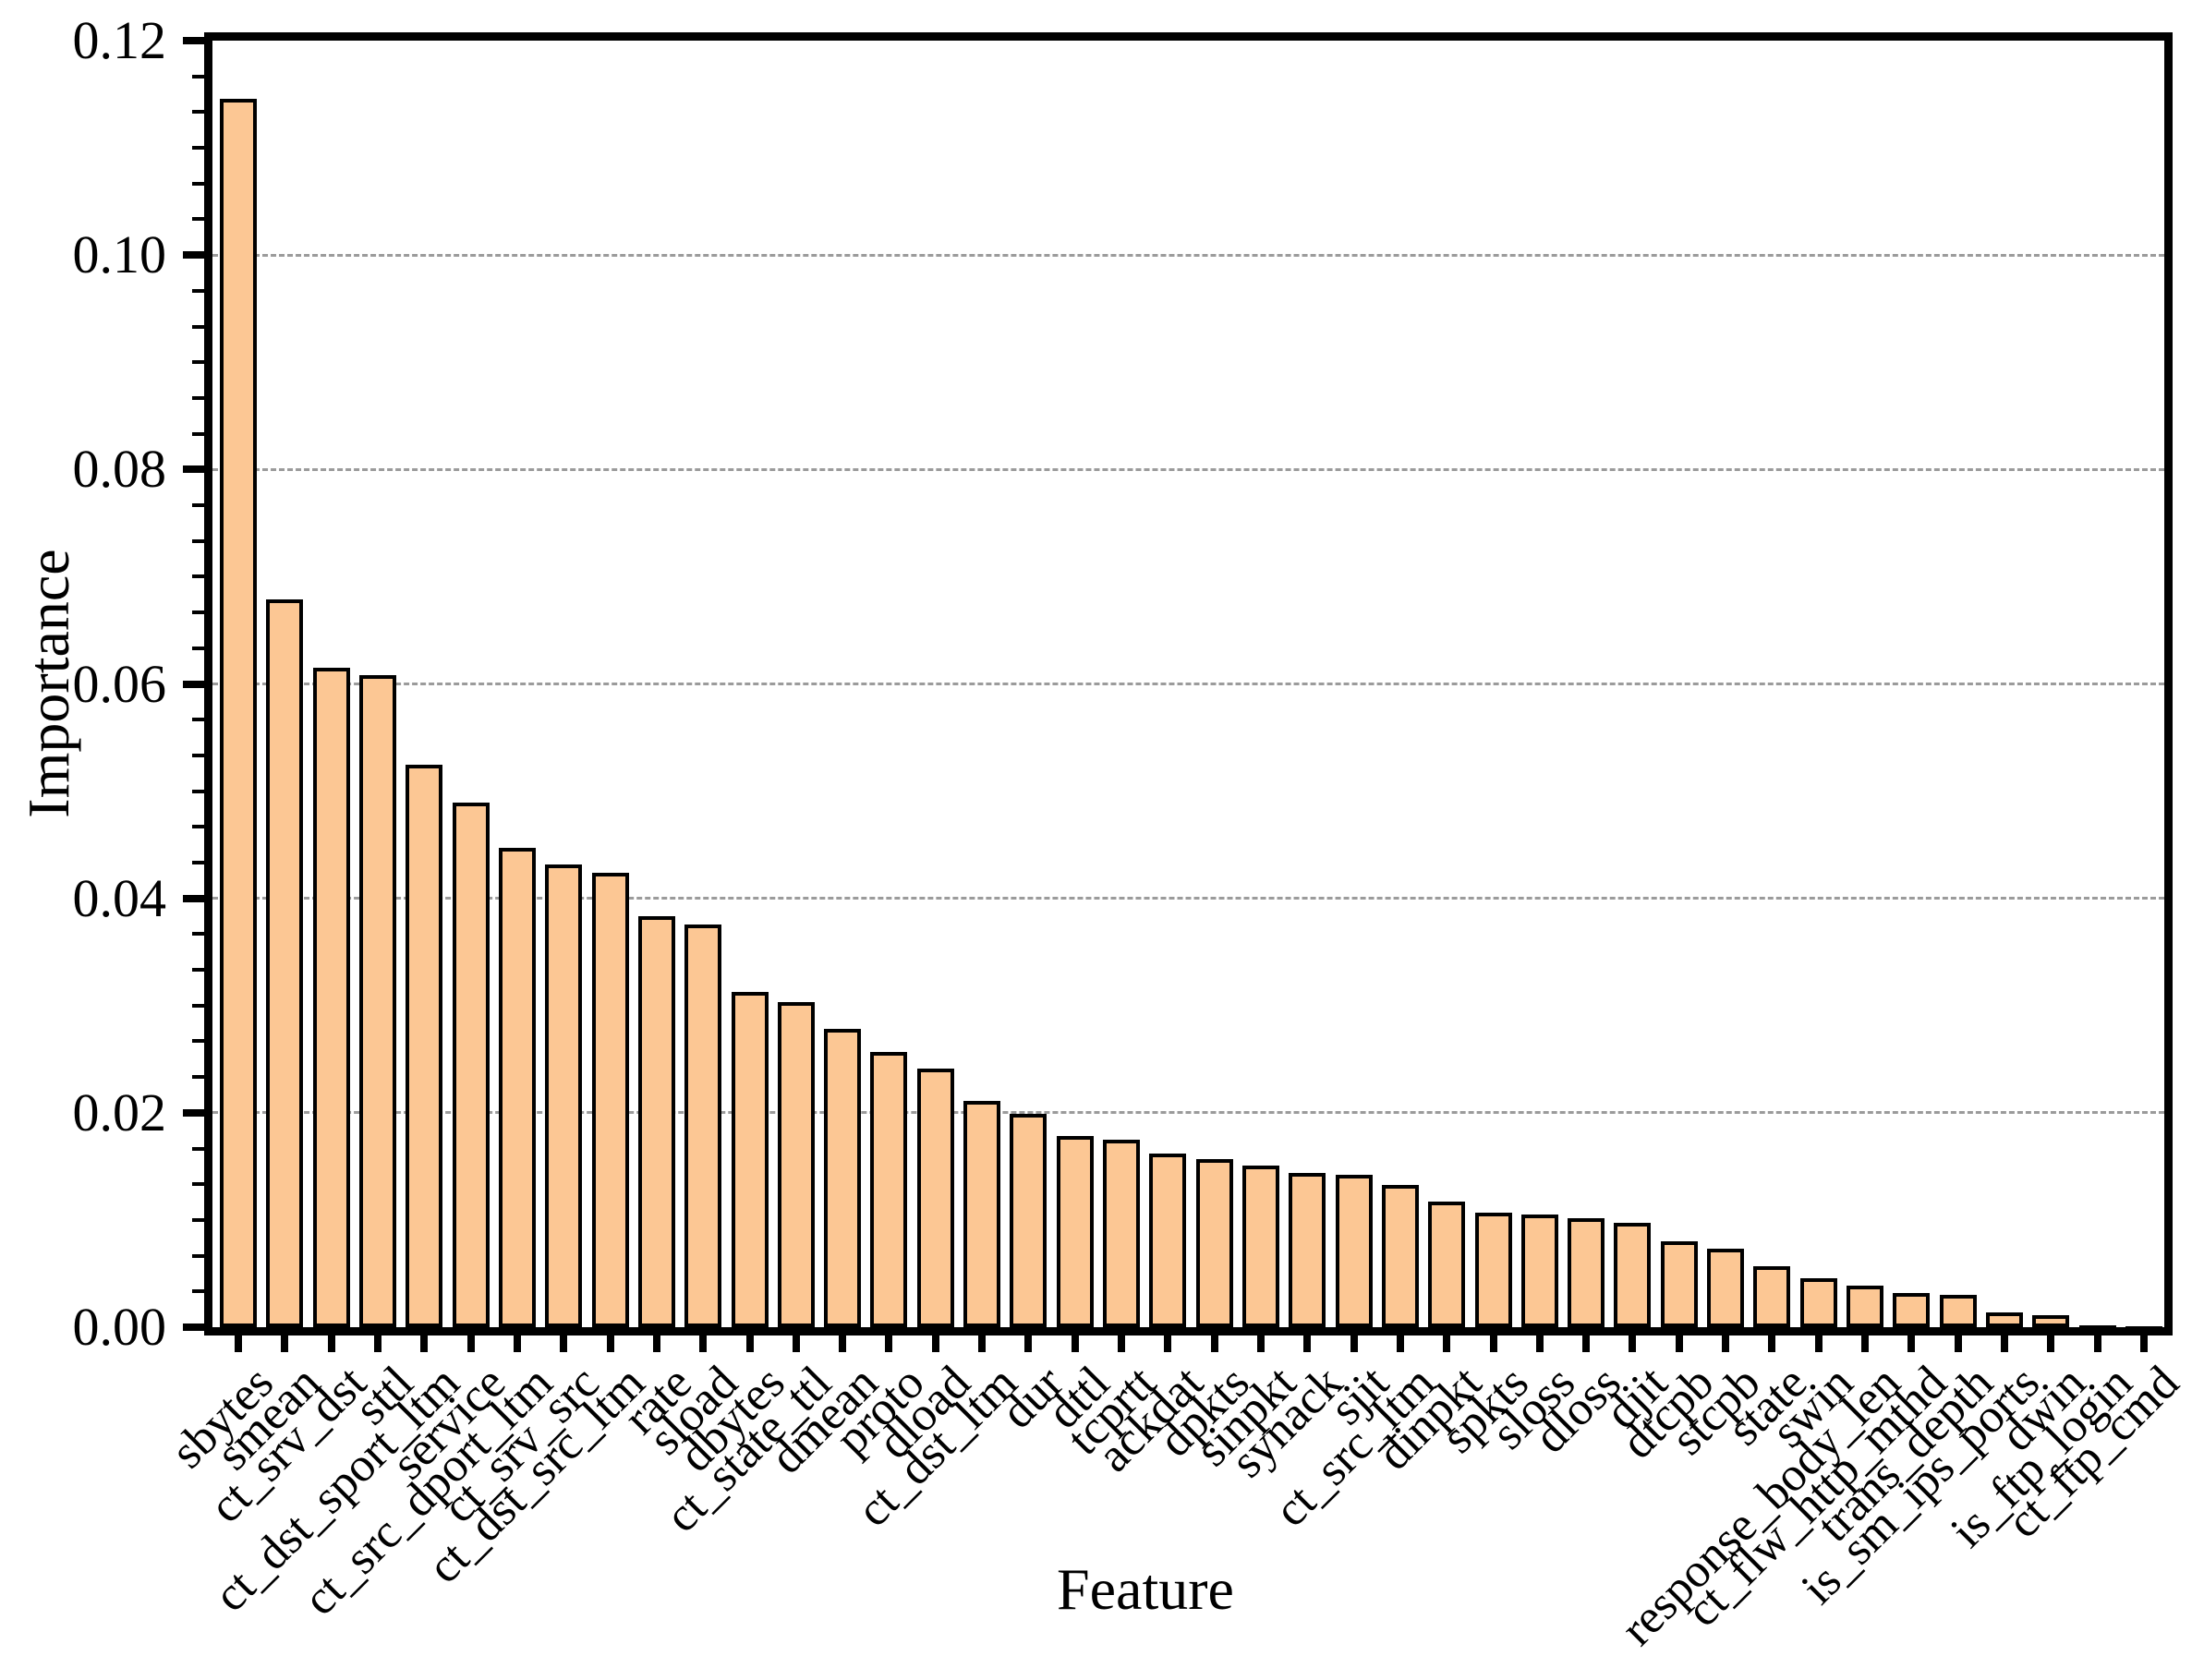  I want to click on bar-sloss, so click(1539, 1271).